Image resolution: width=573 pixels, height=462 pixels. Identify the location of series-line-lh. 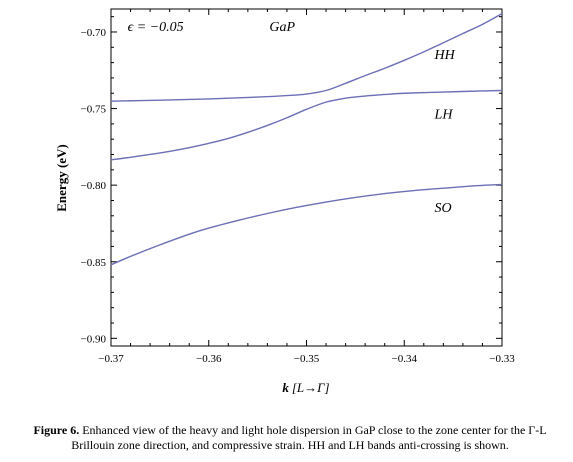
(306, 125).